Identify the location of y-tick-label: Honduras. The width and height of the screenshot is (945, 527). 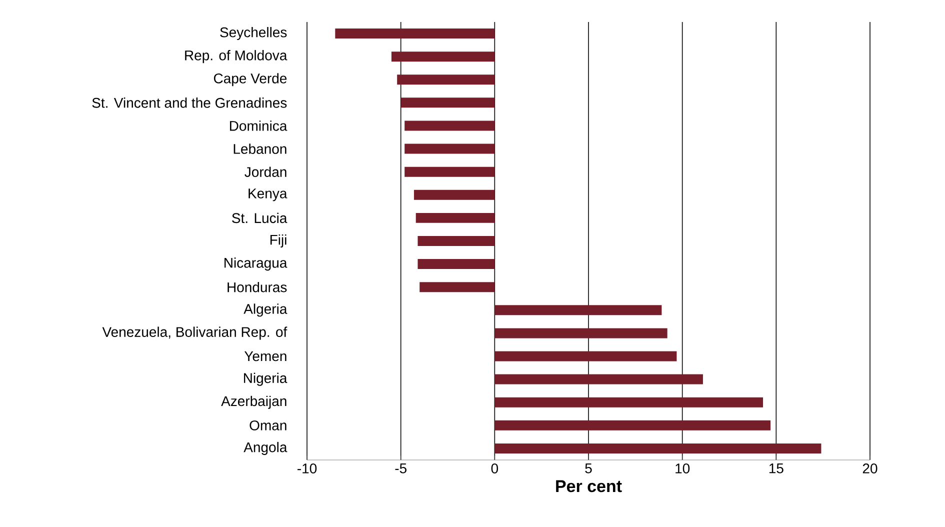
(257, 287).